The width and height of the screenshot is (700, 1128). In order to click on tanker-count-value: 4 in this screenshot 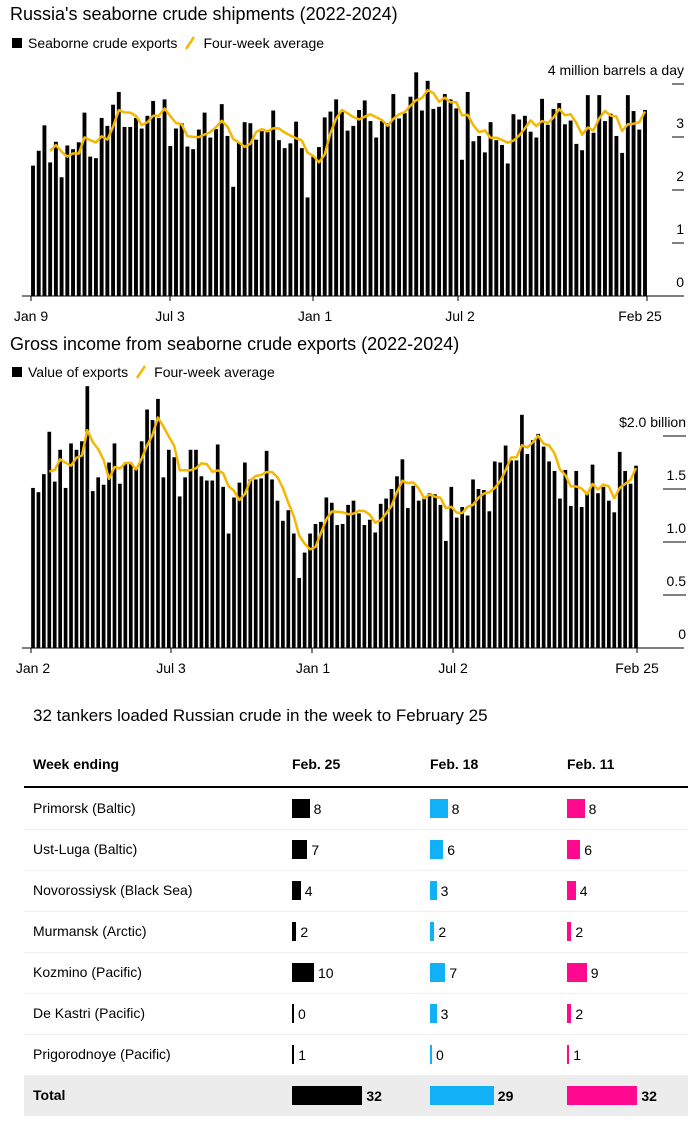, I will do `click(308, 890)`.